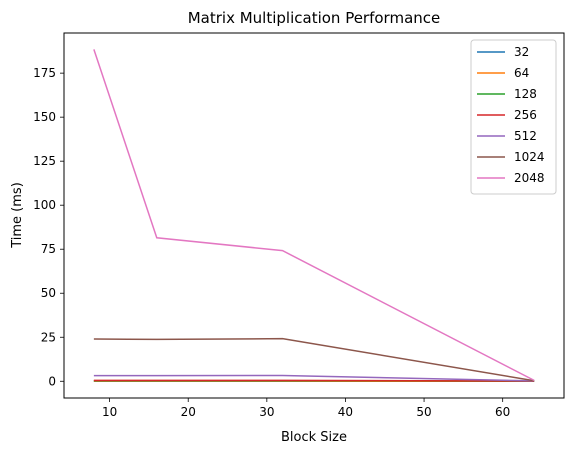 This screenshot has width=571, height=455. I want to click on x-tick-label: 40, so click(345, 412).